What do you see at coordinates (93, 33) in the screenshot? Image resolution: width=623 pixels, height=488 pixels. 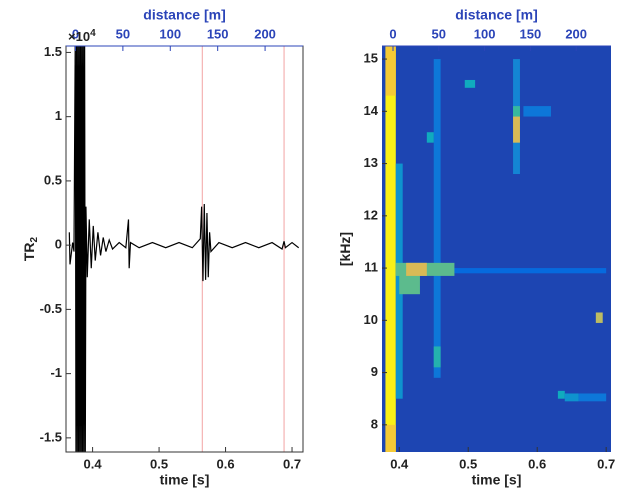 I see `y-multiplier-power: 4` at bounding box center [93, 33].